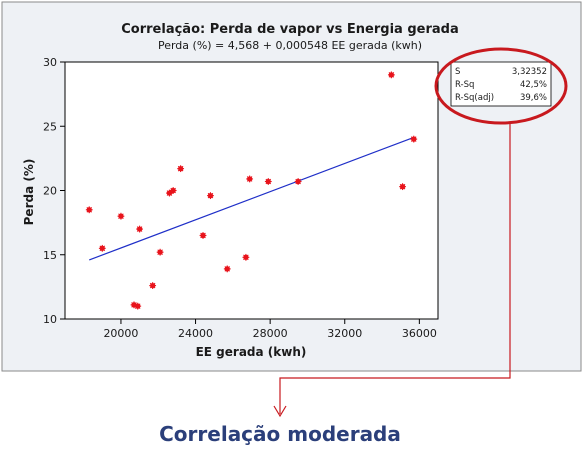 This screenshot has height=450, width=583. Describe the element at coordinates (464, 85) in the screenshot. I see `stats-label: R-Sq` at that location.